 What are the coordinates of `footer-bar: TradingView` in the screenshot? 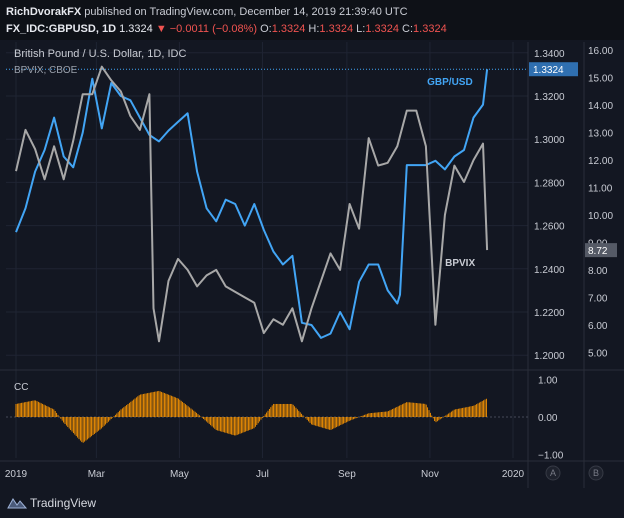 It's located at (312, 503).